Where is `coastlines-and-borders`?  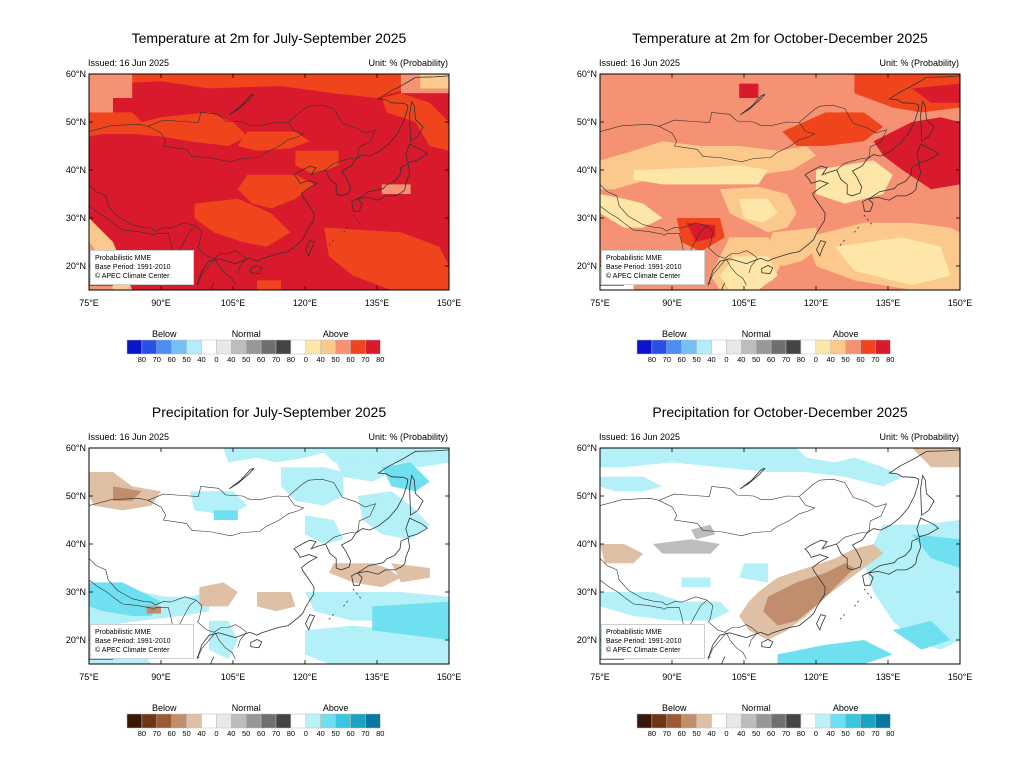 coastlines-and-borders is located at coordinates (780, 182).